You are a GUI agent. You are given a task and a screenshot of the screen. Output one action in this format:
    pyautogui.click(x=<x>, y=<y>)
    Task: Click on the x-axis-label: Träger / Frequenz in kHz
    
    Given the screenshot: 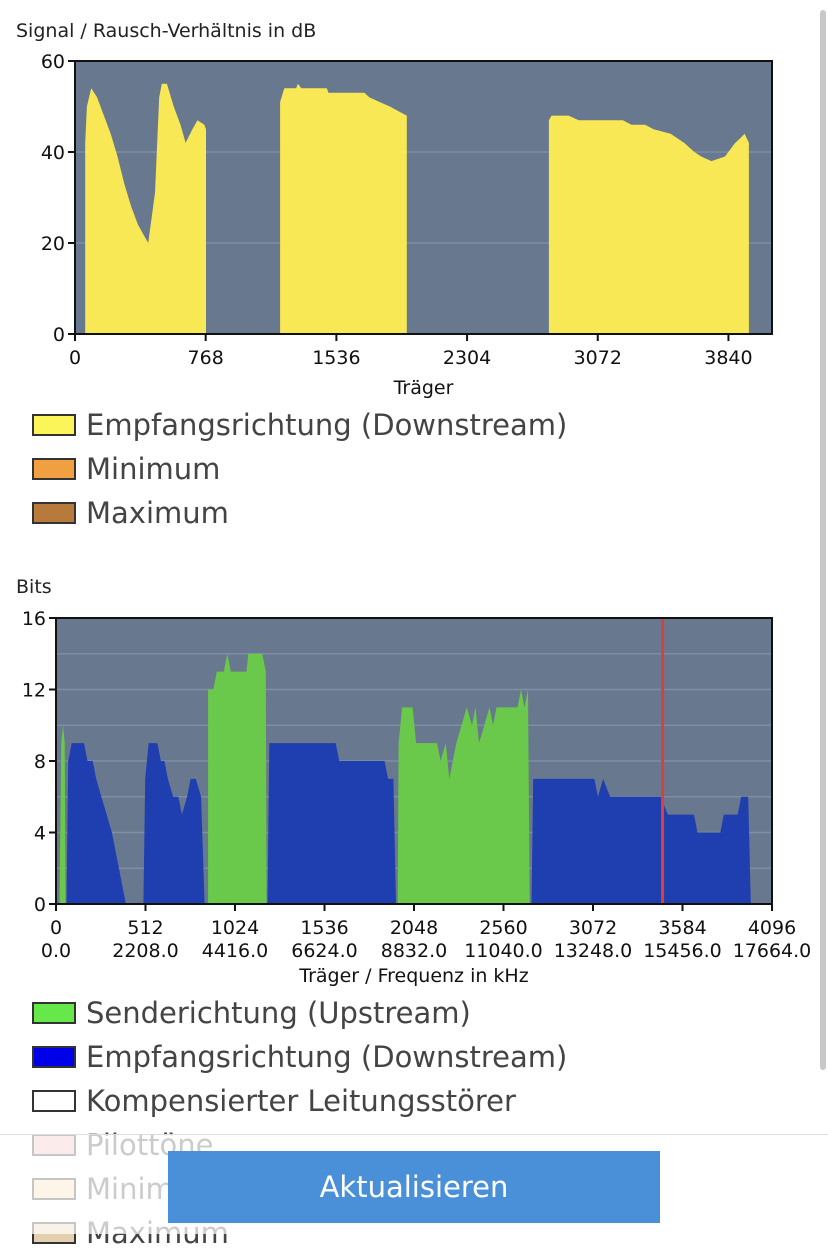 What is the action you would take?
    pyautogui.click(x=413, y=976)
    